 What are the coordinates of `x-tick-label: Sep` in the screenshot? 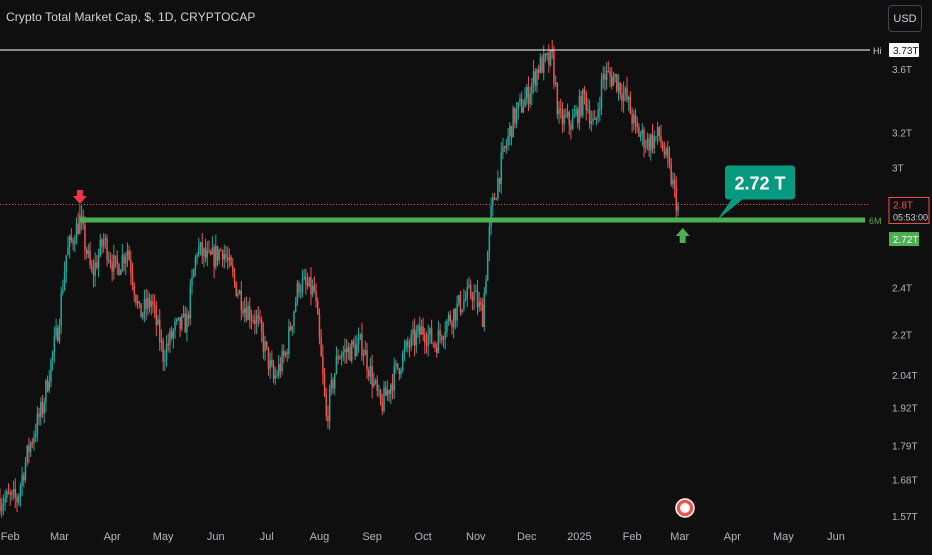 It's located at (372, 537).